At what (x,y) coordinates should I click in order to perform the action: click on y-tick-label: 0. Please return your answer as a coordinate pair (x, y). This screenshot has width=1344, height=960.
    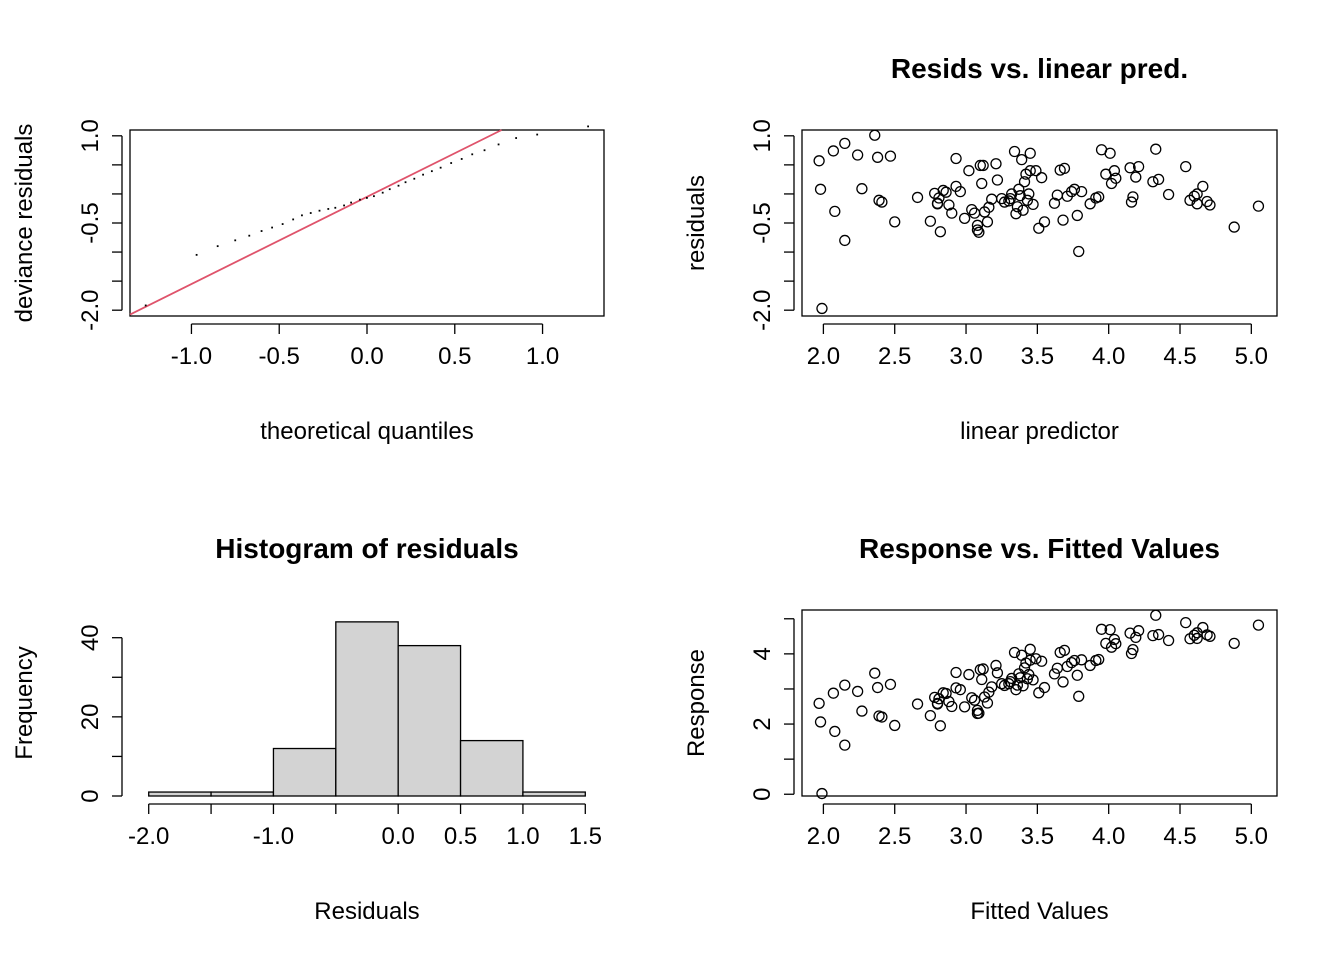
    Looking at the image, I should click on (90, 795).